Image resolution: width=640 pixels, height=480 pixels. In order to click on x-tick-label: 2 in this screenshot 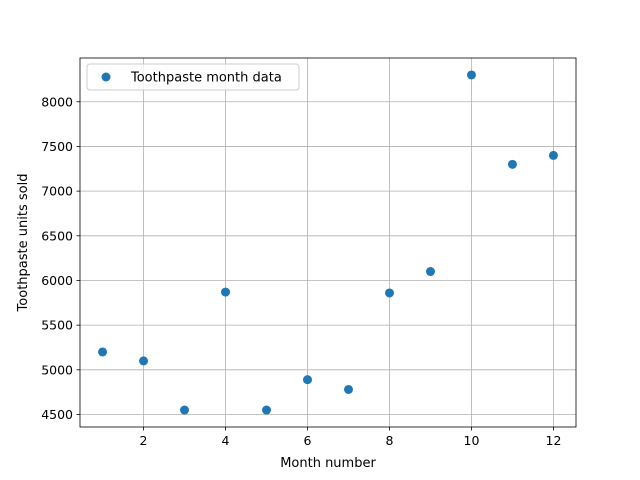, I will do `click(144, 440)`.